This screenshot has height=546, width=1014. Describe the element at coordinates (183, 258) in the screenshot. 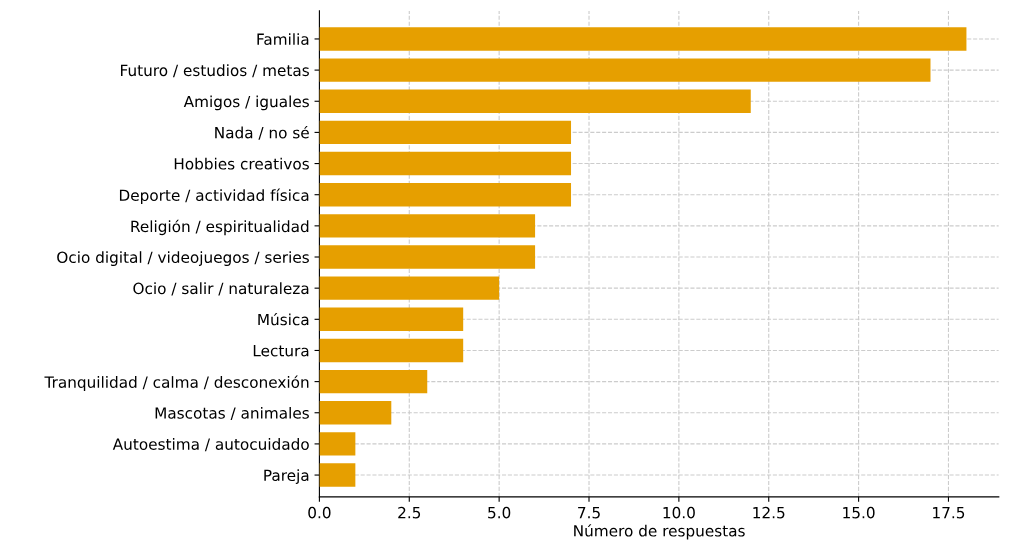

I see `y-tick-label: Ocio digital / videojuegos / series` at that location.